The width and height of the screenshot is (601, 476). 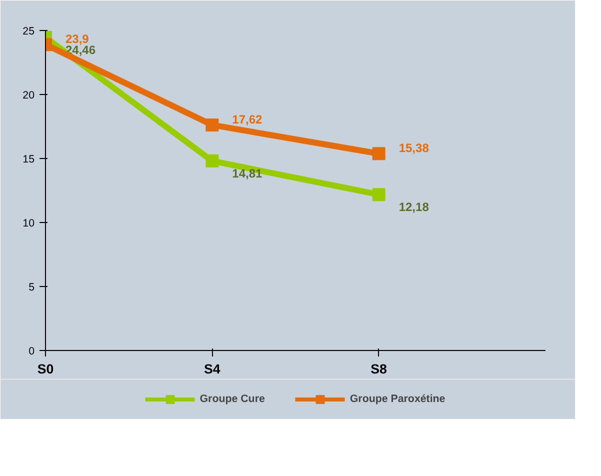 I want to click on data-label: 17,62, so click(x=247, y=119).